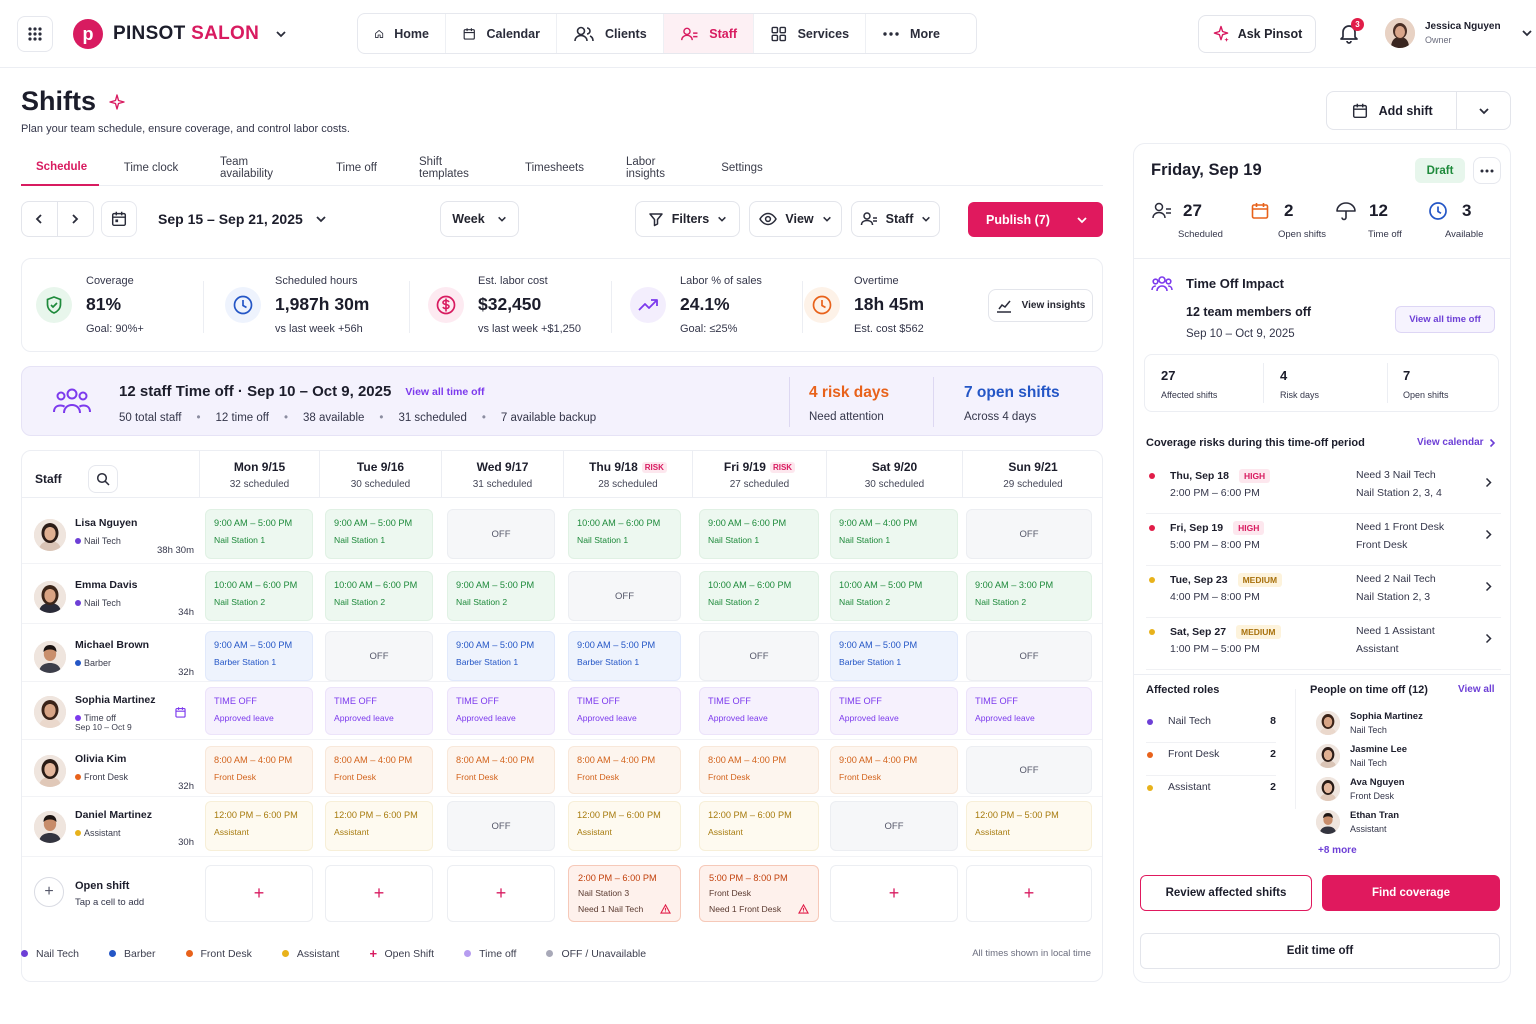  I want to click on shift-cell: 9:00 AM – 4:00 PM Nail Station 1, so click(894, 534).